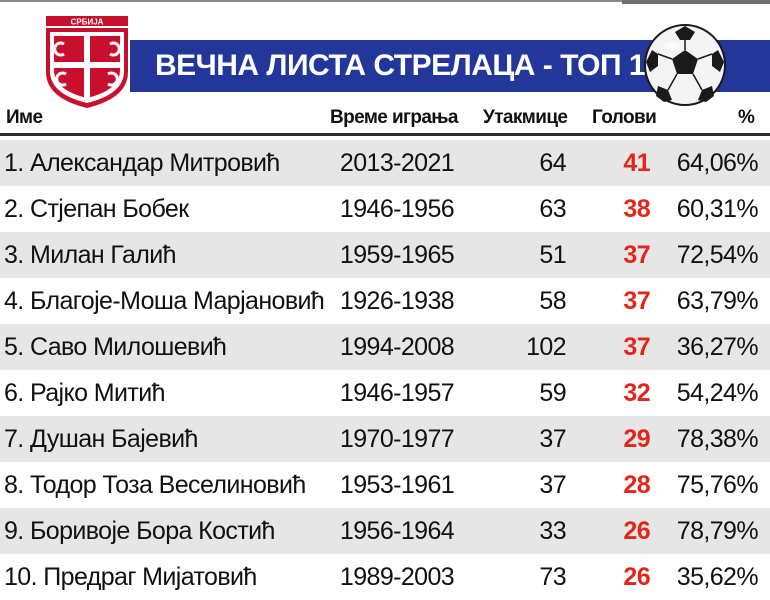 This screenshot has width=770, height=600. Describe the element at coordinates (24, 117) in the screenshot. I see `header-name: Име` at that location.